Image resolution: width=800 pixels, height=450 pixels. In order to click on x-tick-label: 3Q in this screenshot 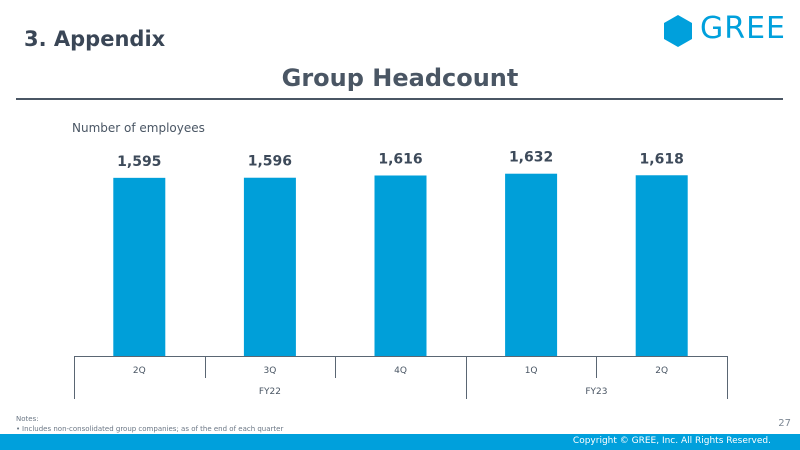, I will do `click(269, 371)`.